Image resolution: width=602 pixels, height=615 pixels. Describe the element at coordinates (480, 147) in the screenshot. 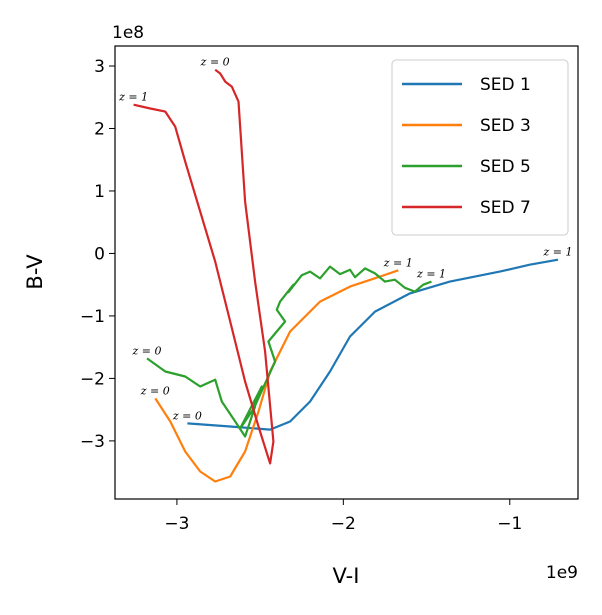

I see `legend-box` at that location.